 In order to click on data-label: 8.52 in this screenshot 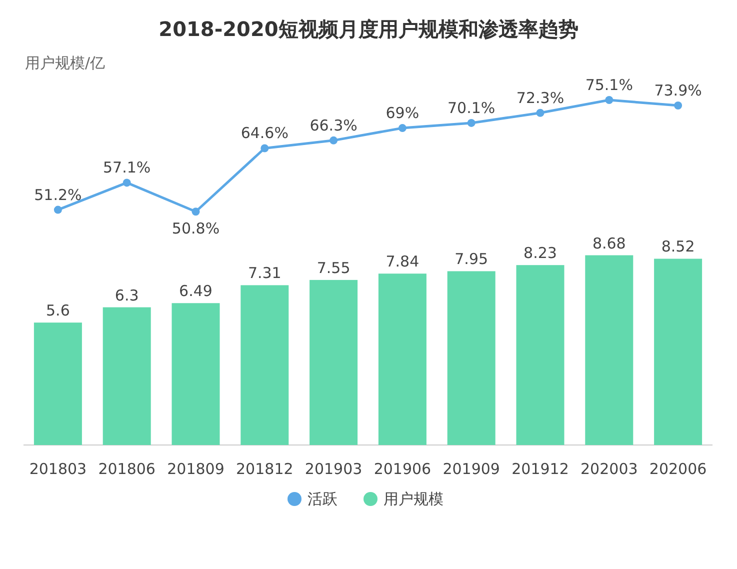, I will do `click(678, 247)`.